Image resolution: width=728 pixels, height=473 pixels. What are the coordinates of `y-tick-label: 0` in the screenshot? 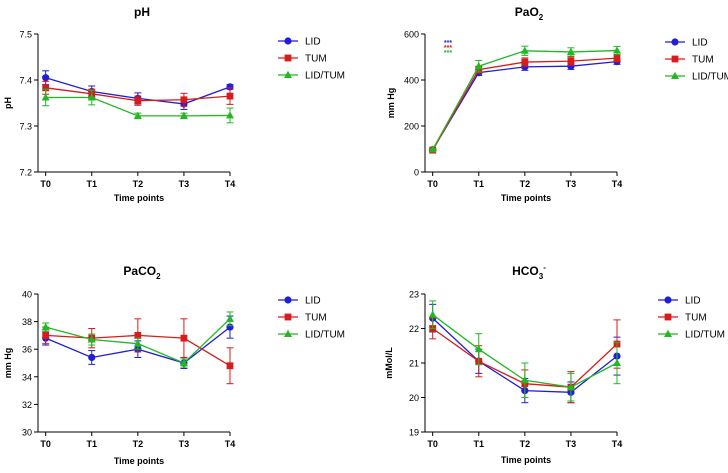 It's located at (416, 173).